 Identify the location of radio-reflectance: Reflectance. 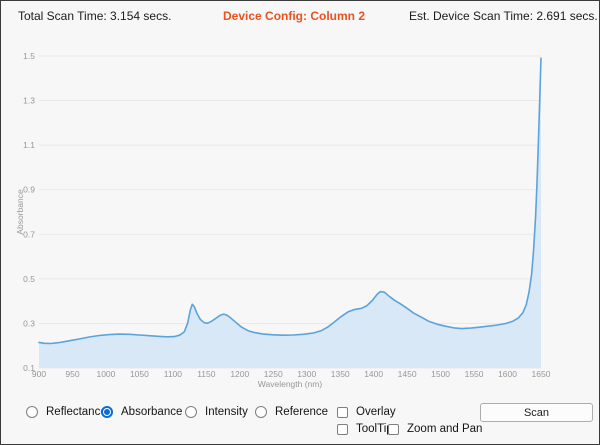
(66, 412).